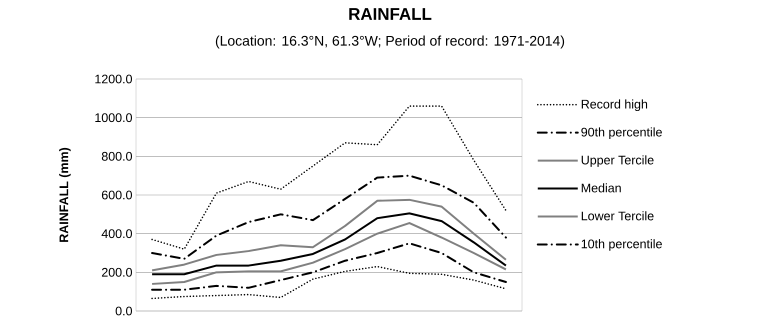  Describe the element at coordinates (390, 14) in the screenshot. I see `chart-title: RAINFALL` at that location.